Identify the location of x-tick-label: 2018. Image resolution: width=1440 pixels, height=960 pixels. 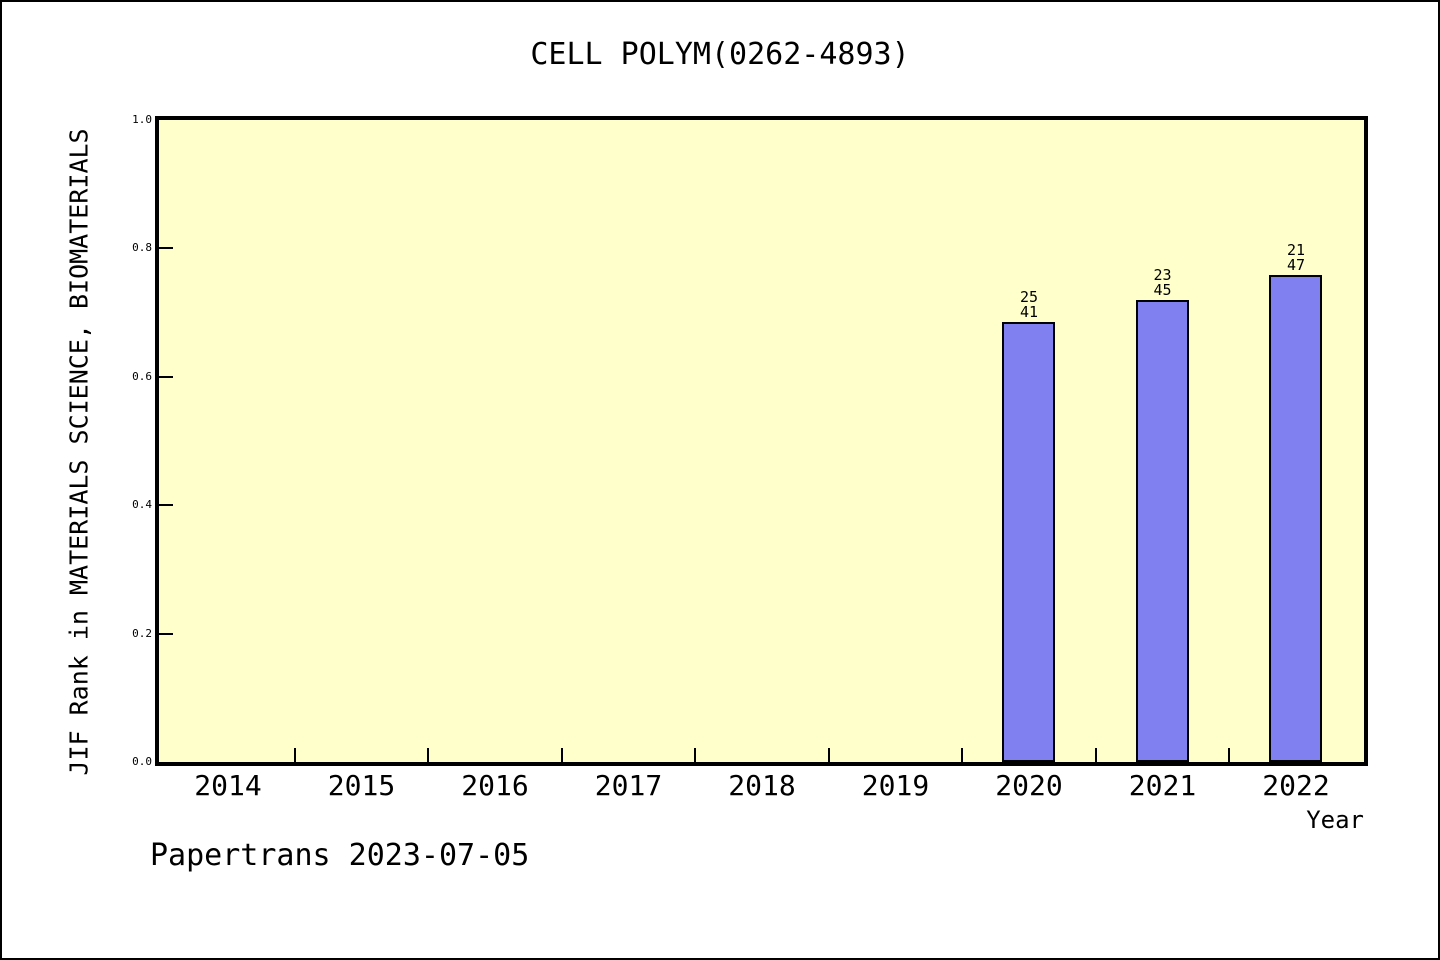
(762, 785).